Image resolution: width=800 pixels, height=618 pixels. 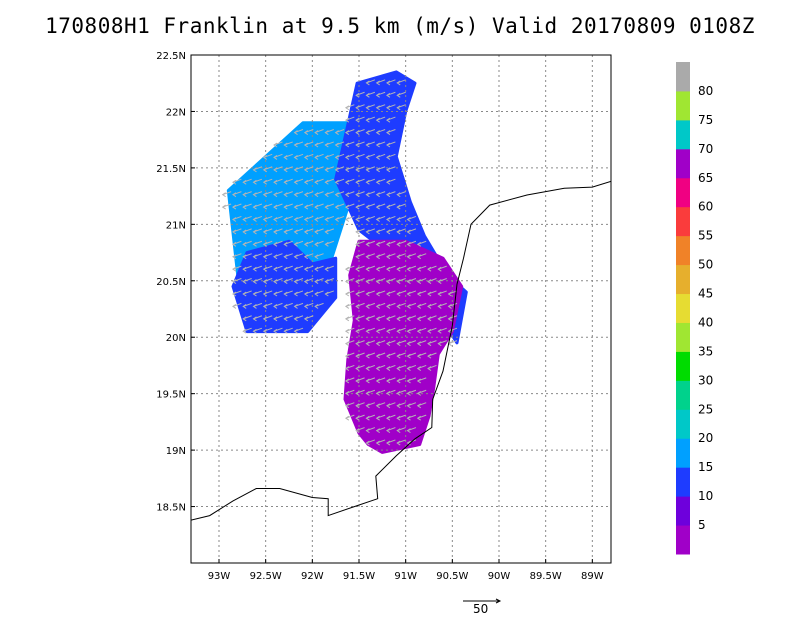 What do you see at coordinates (219, 576) in the screenshot?
I see `x-tick-label-0: 93W` at bounding box center [219, 576].